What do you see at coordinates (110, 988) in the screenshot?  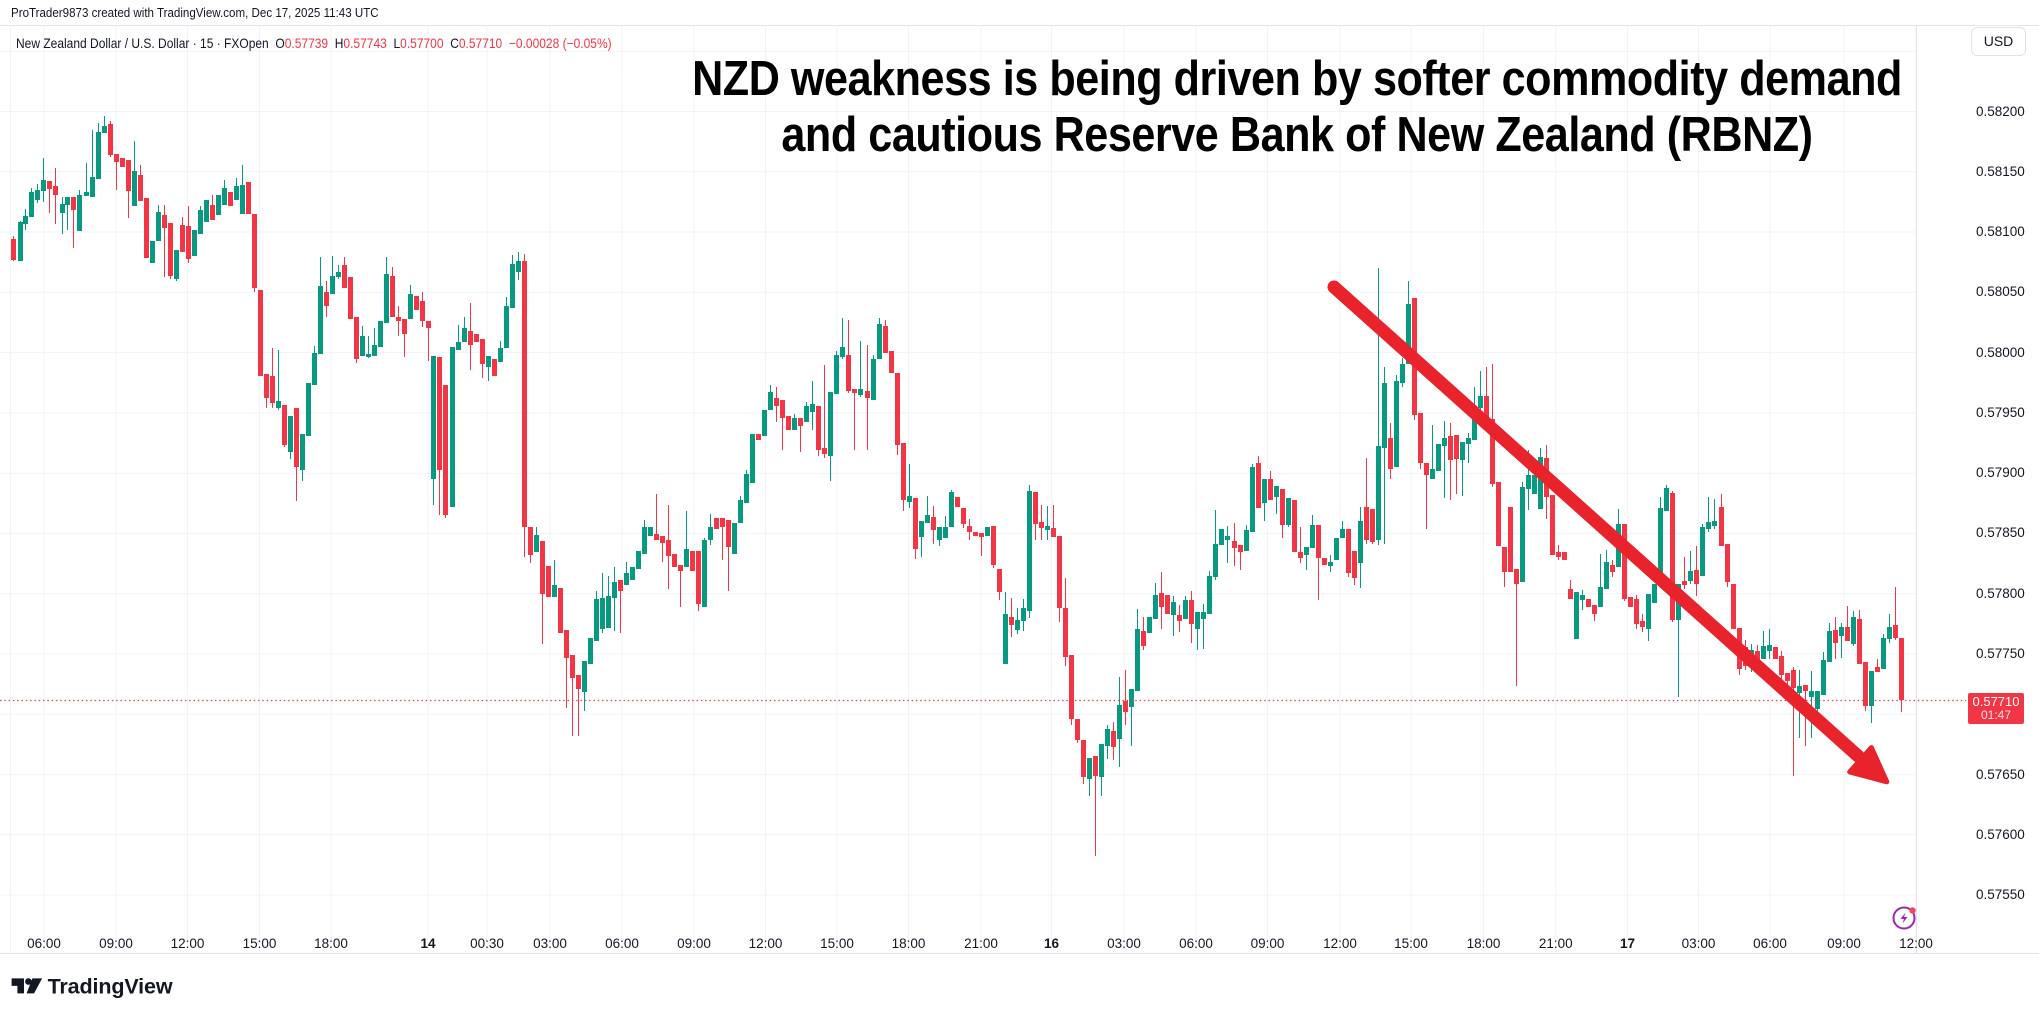 I see `svg-text: TradingView` at bounding box center [110, 988].